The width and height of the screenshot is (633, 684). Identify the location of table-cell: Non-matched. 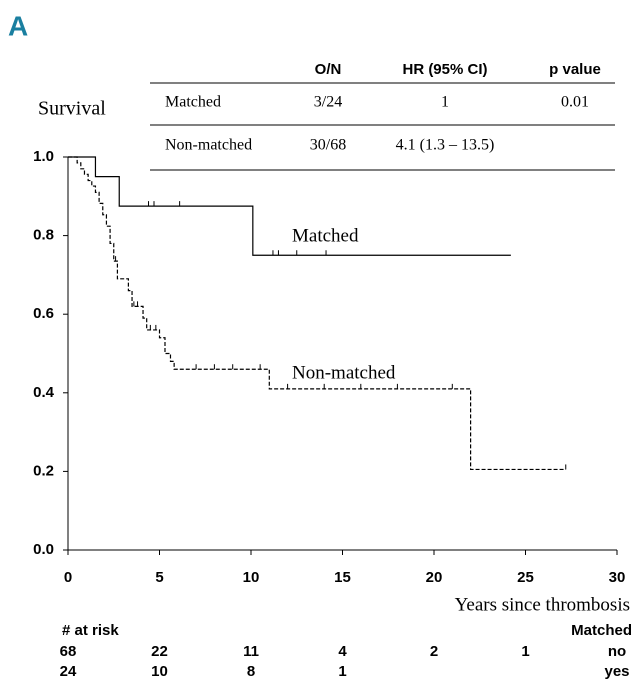
(208, 145).